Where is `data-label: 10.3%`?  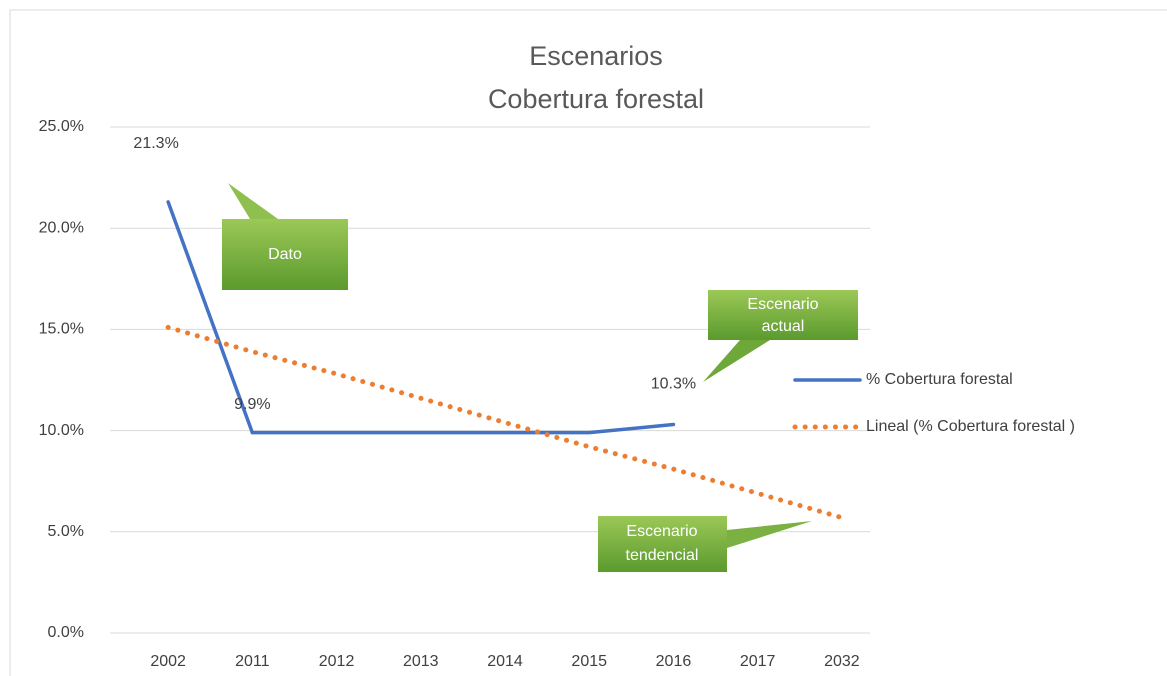 data-label: 10.3% is located at coordinates (673, 384).